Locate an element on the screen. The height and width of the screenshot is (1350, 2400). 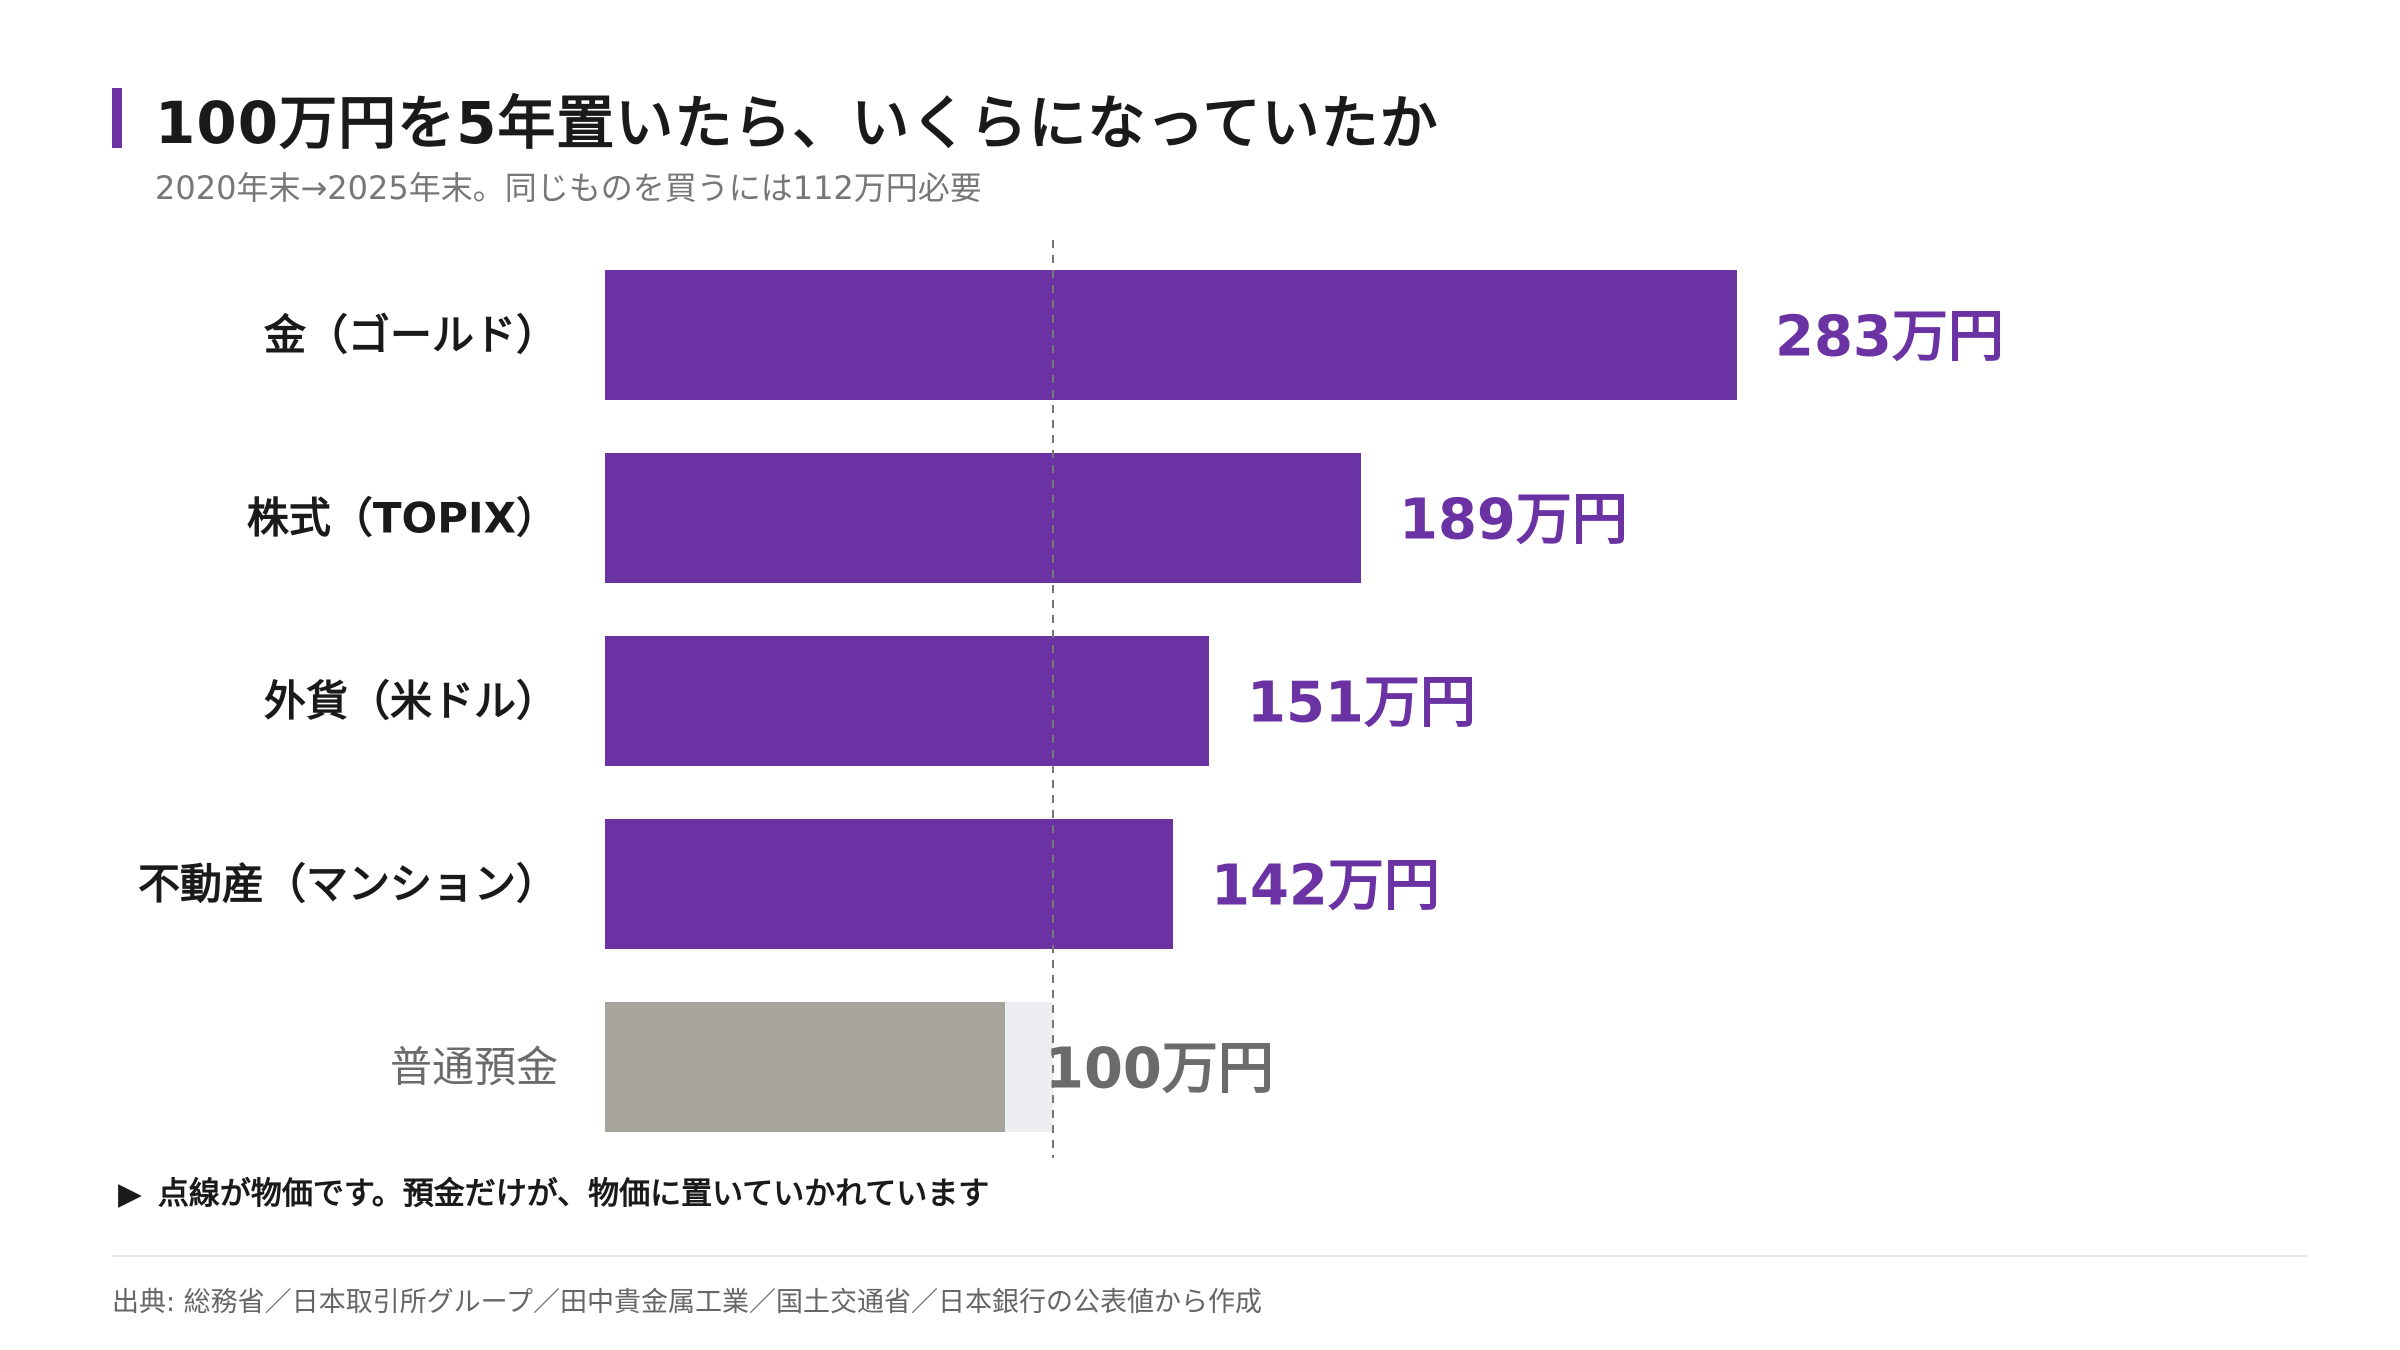
chart-note: ▶ 点線が物価です。預金だけが、物価に置いていかれています is located at coordinates (553, 1190).